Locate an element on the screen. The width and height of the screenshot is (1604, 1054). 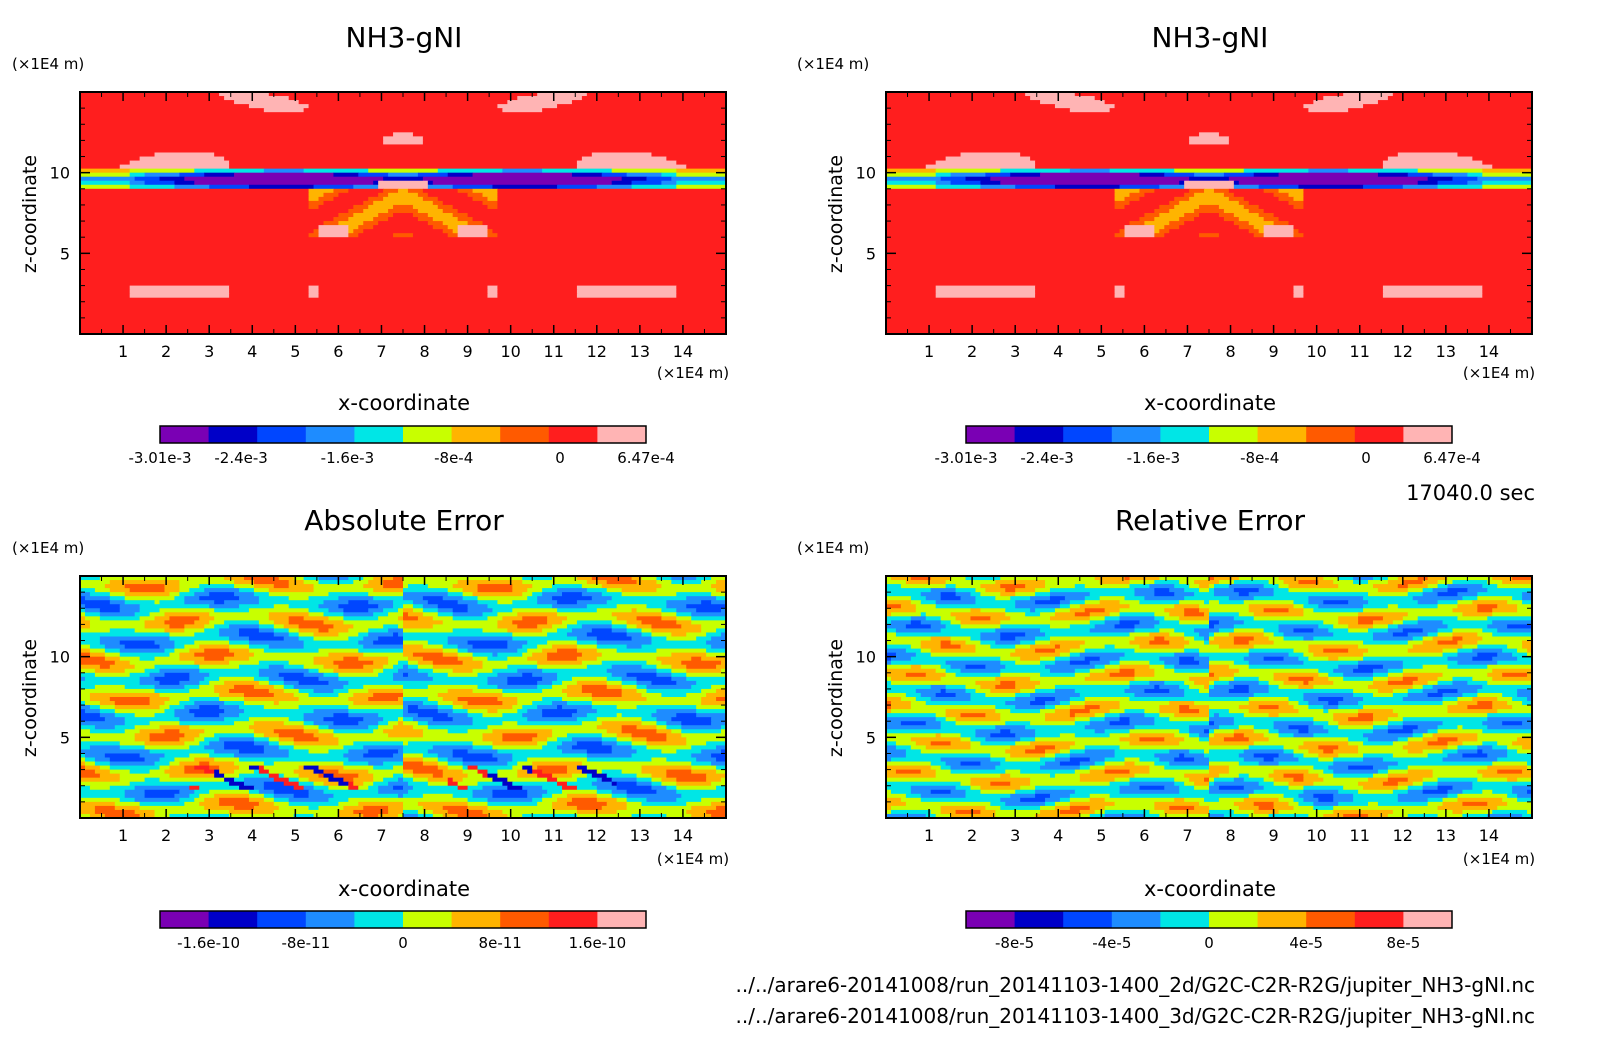
x-tick-label: 10 is located at coordinates (1316, 835).